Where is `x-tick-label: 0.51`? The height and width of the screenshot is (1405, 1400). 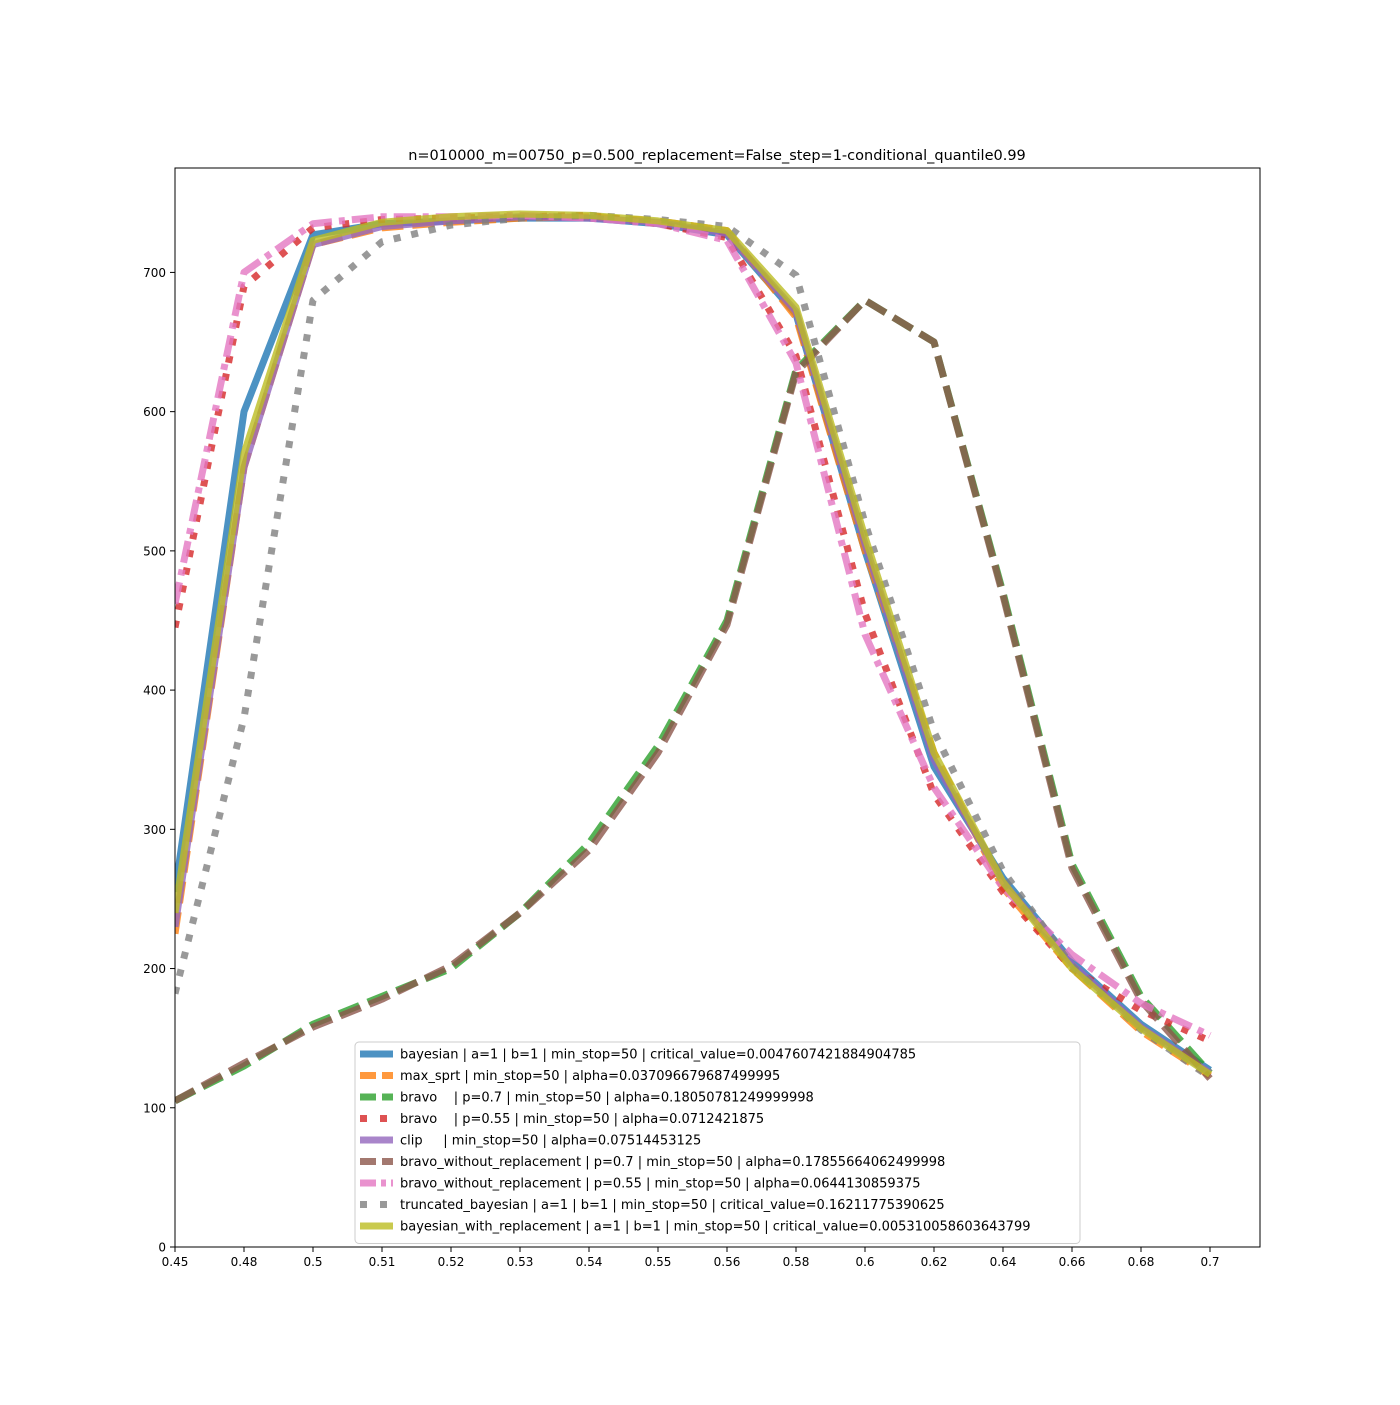 x-tick-label: 0.51 is located at coordinates (382, 1262).